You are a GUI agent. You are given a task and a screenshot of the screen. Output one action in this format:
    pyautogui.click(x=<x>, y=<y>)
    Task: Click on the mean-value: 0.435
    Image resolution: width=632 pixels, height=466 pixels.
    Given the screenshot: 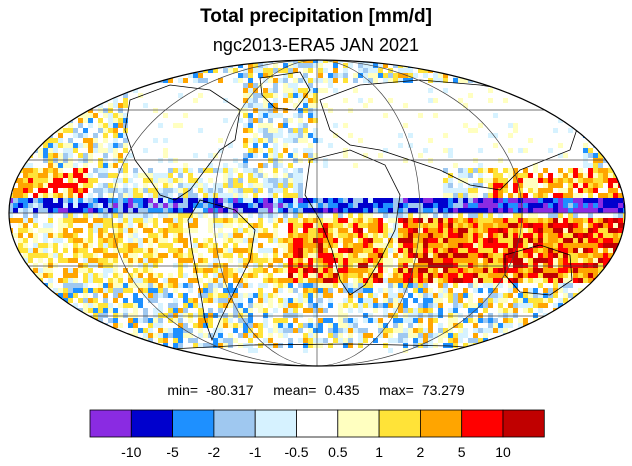 What is the action you would take?
    pyautogui.click(x=342, y=390)
    